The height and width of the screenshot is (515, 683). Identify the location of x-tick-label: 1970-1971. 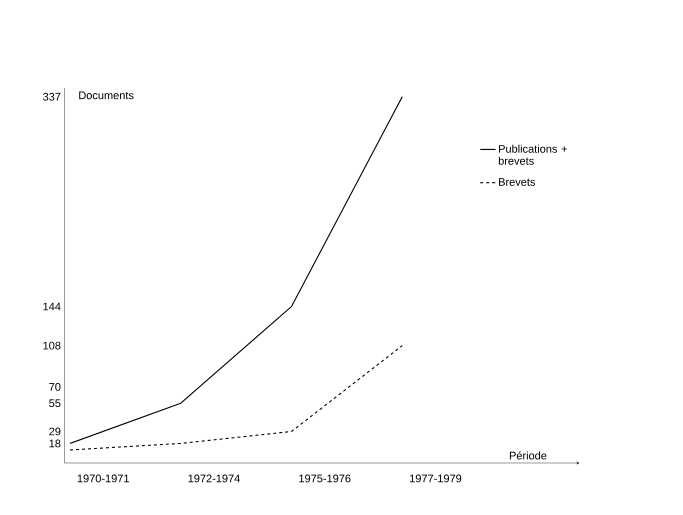
(103, 478).